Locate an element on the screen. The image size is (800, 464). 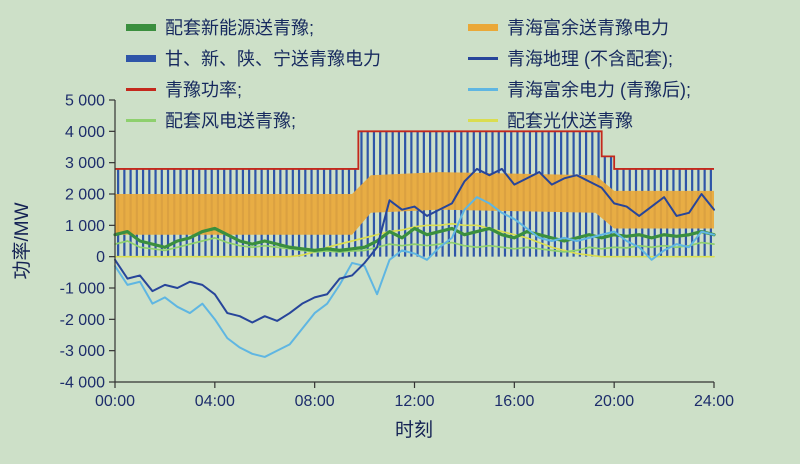
legend-marker-qinghai-surplus-after-icon is located at coordinates (483, 89).